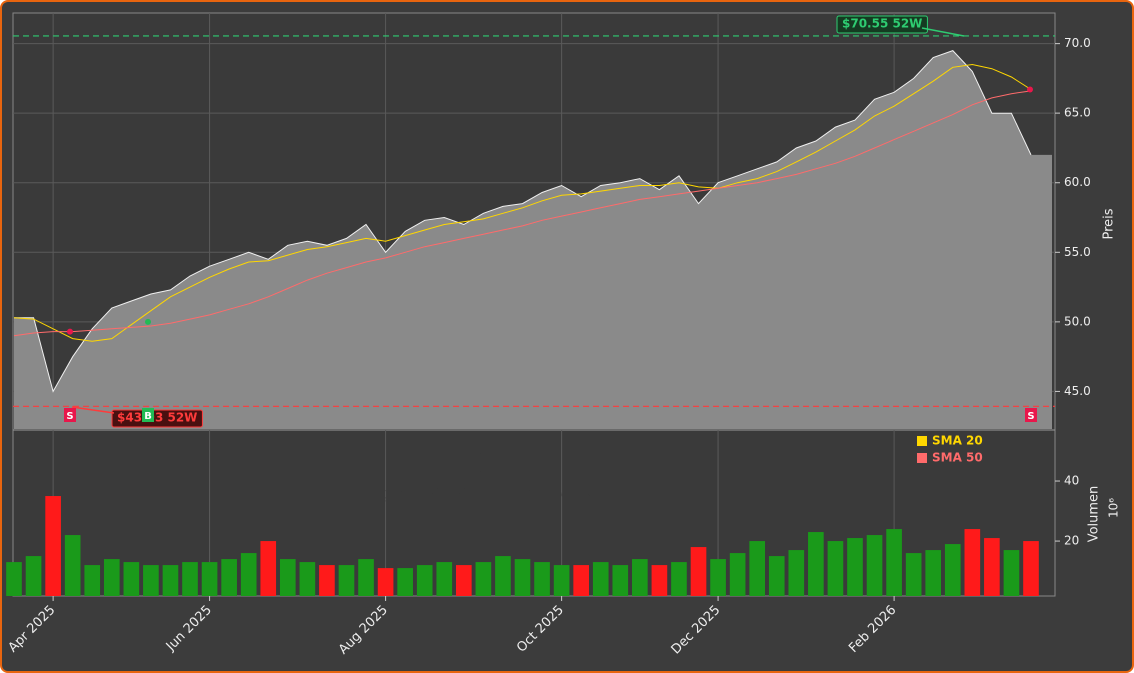 The image size is (1134, 673). What do you see at coordinates (872, 629) in the screenshot?
I see `x-tick-label: Feb 2026` at bounding box center [872, 629].